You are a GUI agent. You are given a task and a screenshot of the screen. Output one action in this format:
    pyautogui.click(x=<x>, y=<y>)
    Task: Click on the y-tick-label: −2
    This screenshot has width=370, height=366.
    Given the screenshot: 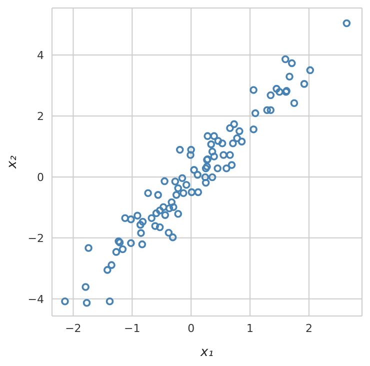 What is the action you would take?
    pyautogui.click(x=36, y=238)
    